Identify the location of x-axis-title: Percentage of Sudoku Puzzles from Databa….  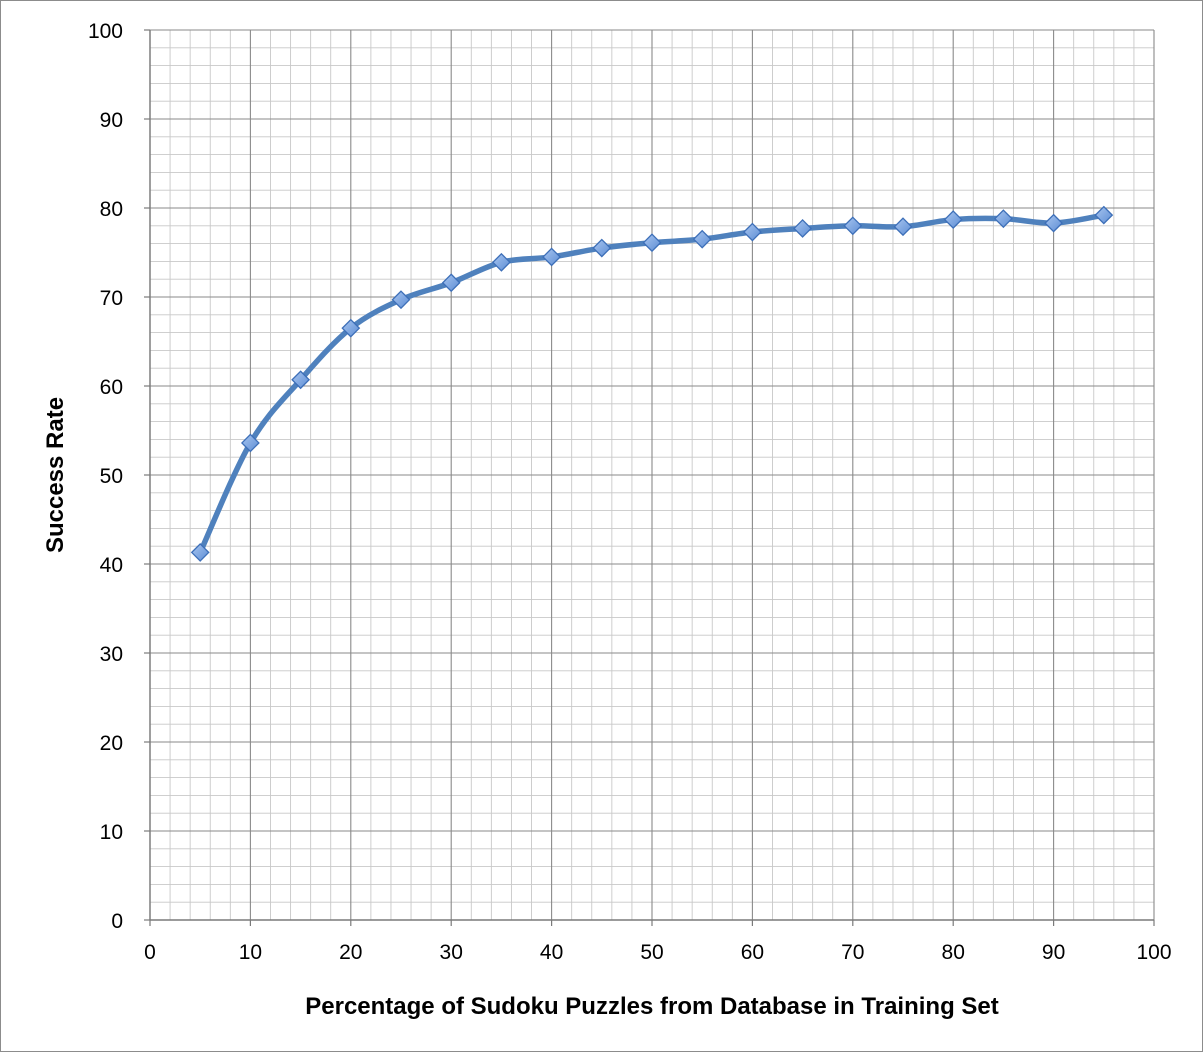
(652, 1006).